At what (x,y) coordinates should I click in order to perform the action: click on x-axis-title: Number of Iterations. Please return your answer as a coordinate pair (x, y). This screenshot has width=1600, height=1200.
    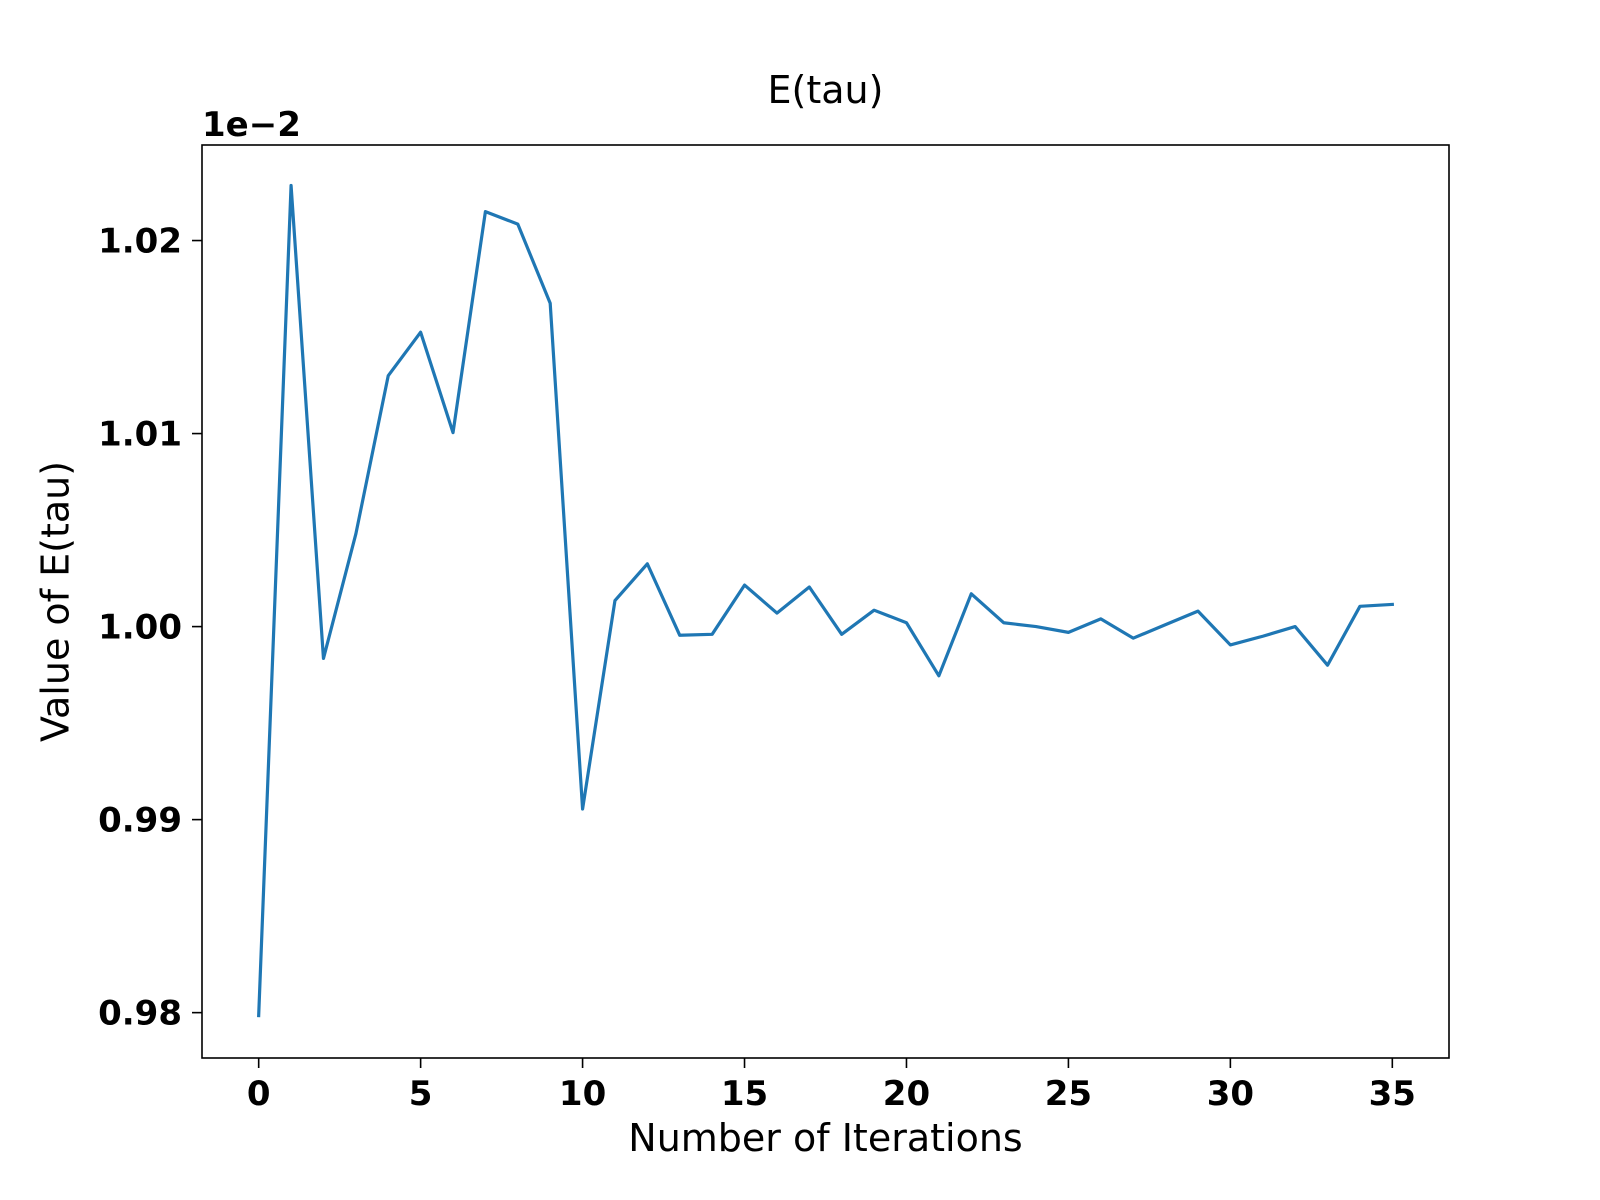
    Looking at the image, I should click on (825, 1138).